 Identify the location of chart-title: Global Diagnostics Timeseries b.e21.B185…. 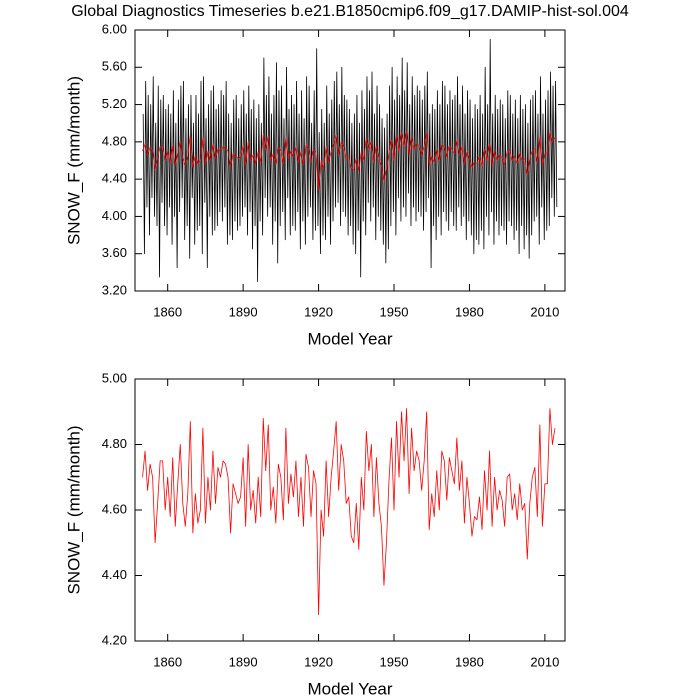
(350, 11).